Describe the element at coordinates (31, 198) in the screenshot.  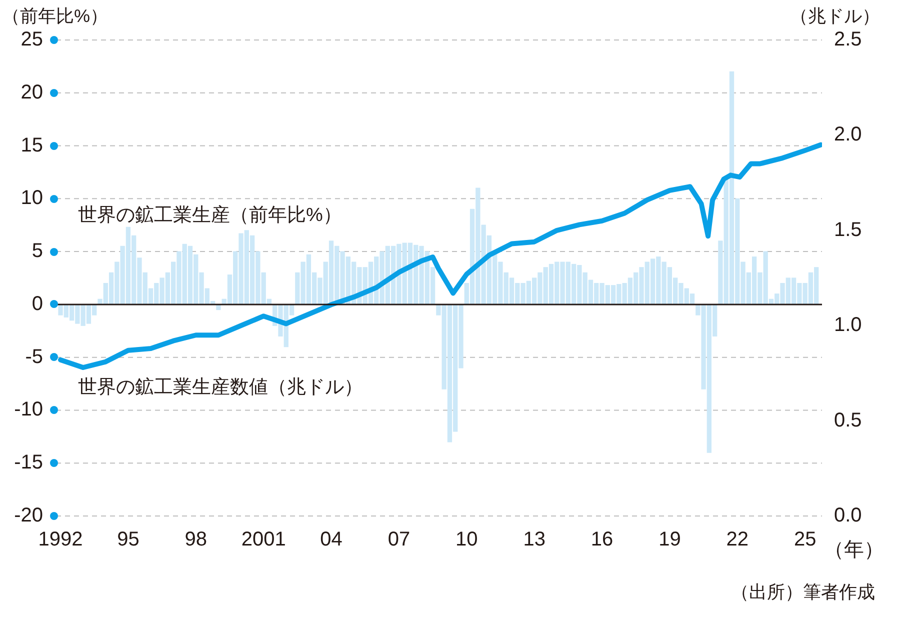
I see `y-tick-label: 10` at that location.